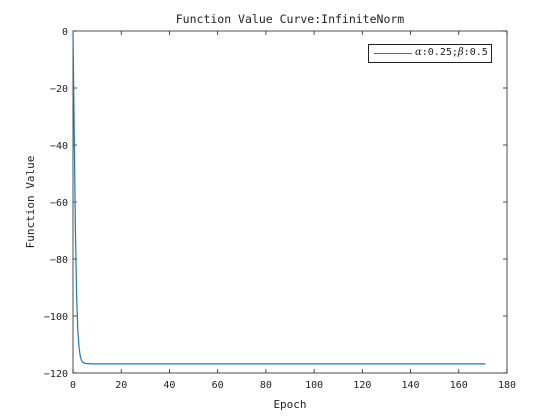  What do you see at coordinates (362, 385) in the screenshot?
I see `x-tick-label: 120` at bounding box center [362, 385].